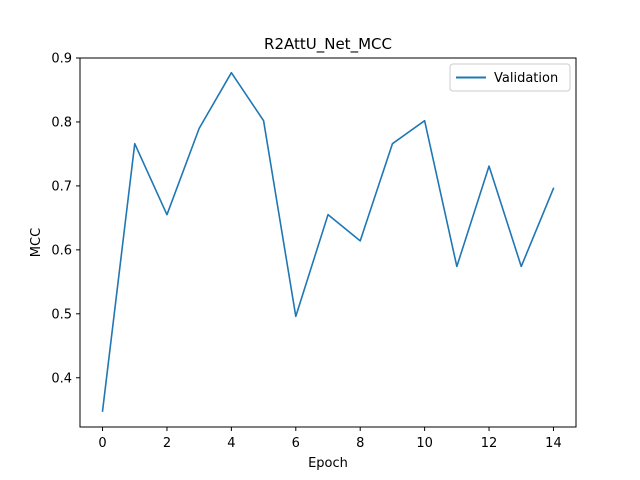  I want to click on y-tick-label: 0.6, so click(61, 250).